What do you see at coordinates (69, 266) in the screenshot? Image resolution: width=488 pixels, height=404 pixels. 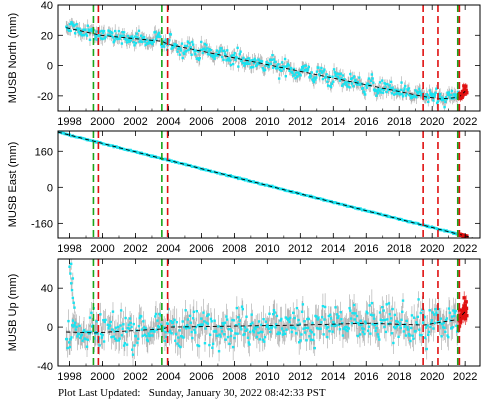 I see `outlier-point` at bounding box center [69, 266].